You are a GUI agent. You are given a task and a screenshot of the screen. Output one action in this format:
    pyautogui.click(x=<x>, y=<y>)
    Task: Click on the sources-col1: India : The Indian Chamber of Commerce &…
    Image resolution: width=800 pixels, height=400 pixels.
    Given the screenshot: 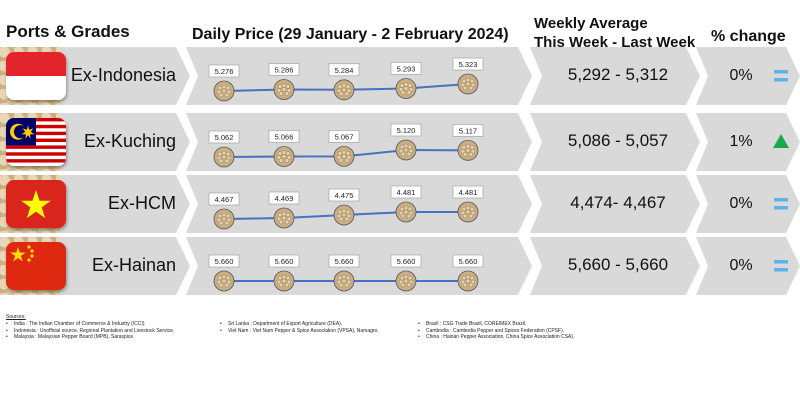 What is the action you would take?
    pyautogui.click(x=90, y=331)
    